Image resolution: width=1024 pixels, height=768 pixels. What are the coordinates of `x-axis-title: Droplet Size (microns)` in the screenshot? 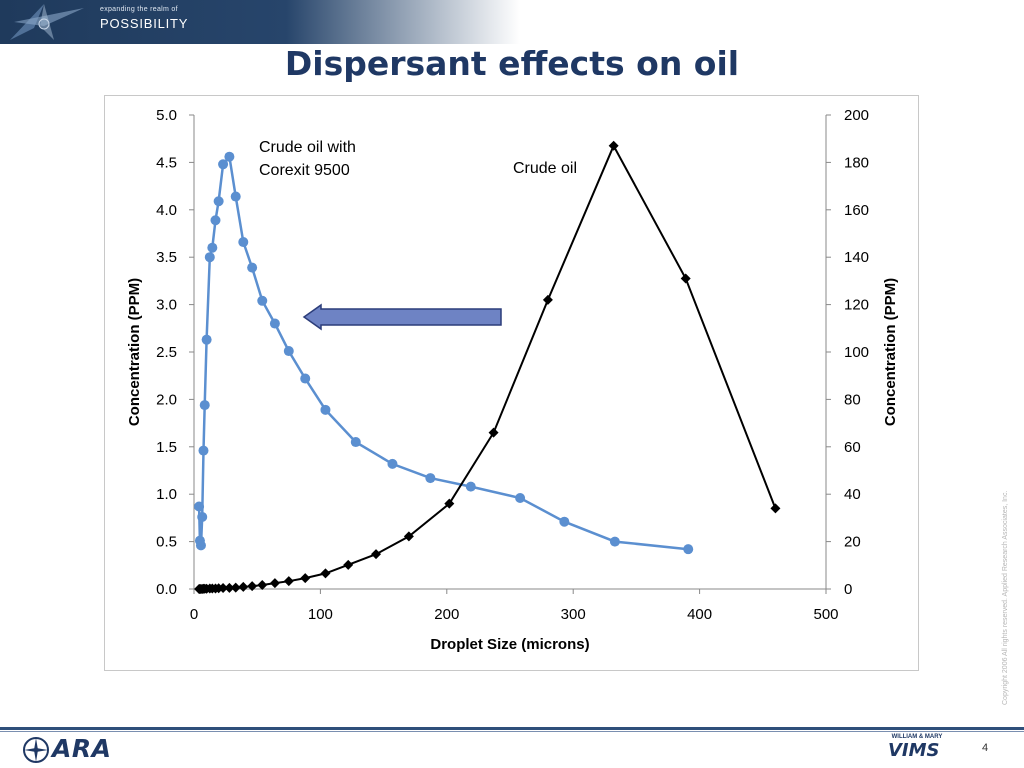 It's located at (509, 644).